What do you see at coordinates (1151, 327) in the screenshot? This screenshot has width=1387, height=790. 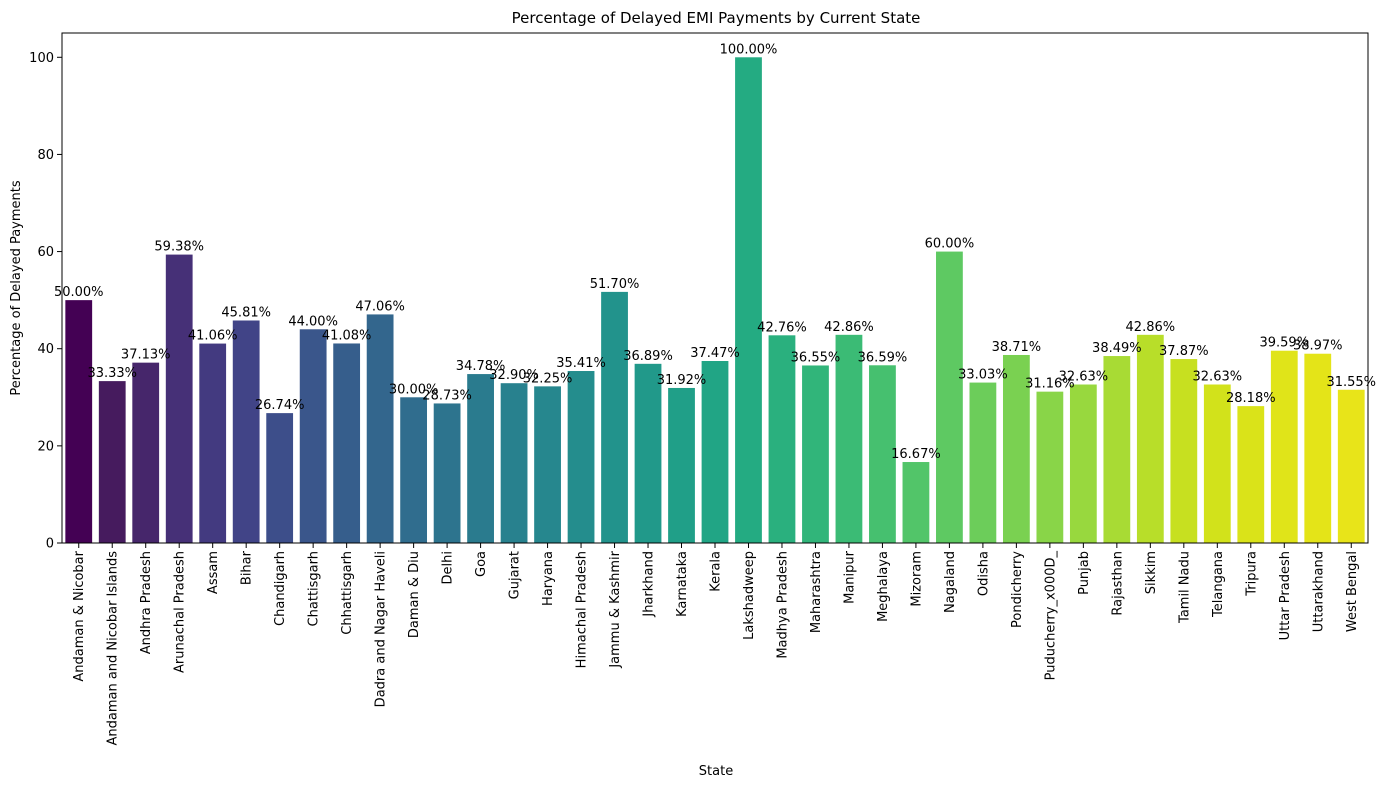 I see `data-label-32: 42.86%` at bounding box center [1151, 327].